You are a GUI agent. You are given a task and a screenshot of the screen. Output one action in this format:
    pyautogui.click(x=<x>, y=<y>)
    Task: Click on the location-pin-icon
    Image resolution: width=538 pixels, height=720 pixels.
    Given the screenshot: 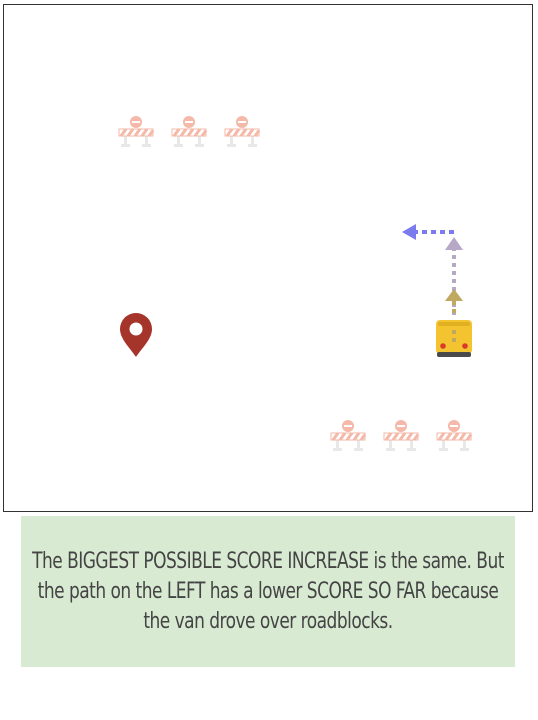 What is the action you would take?
    pyautogui.click(x=136, y=335)
    